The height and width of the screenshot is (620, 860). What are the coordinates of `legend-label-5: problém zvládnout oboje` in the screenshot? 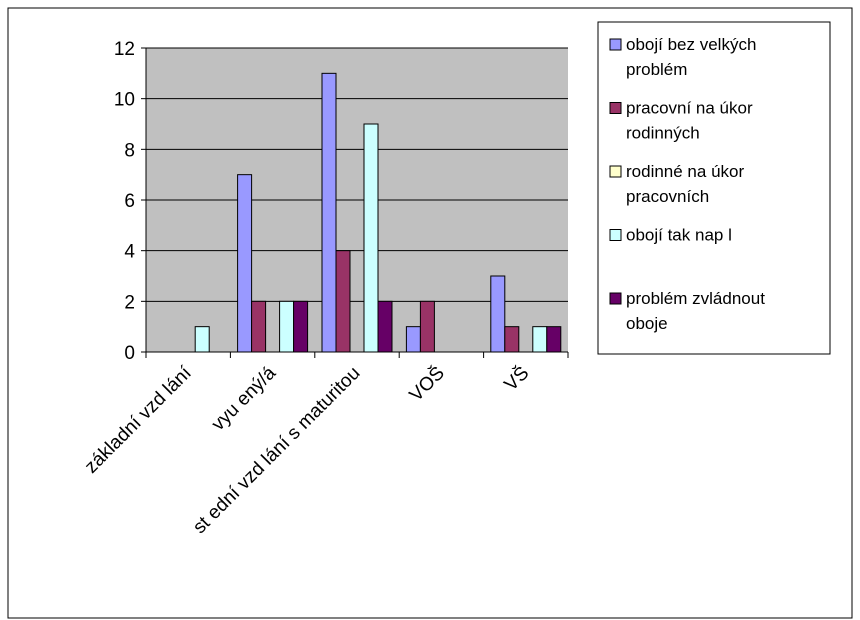 It's located at (695, 311).